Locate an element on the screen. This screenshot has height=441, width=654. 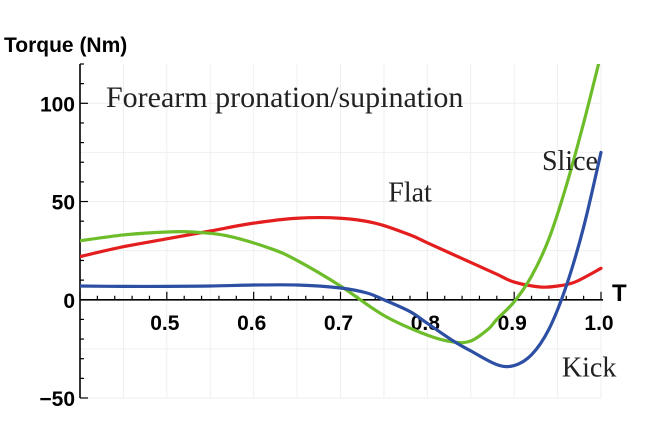
x-tick-label: 0.5 is located at coordinates (165, 323).